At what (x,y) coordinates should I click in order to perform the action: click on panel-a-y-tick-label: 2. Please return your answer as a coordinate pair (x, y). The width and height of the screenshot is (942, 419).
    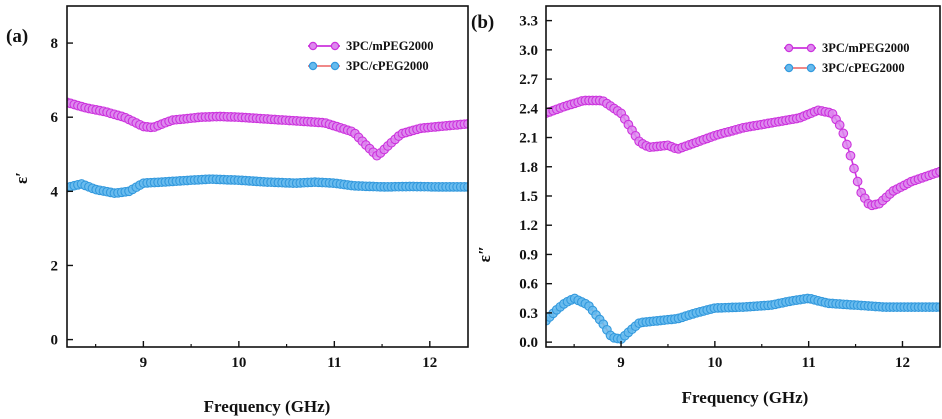
    Looking at the image, I should click on (55, 266).